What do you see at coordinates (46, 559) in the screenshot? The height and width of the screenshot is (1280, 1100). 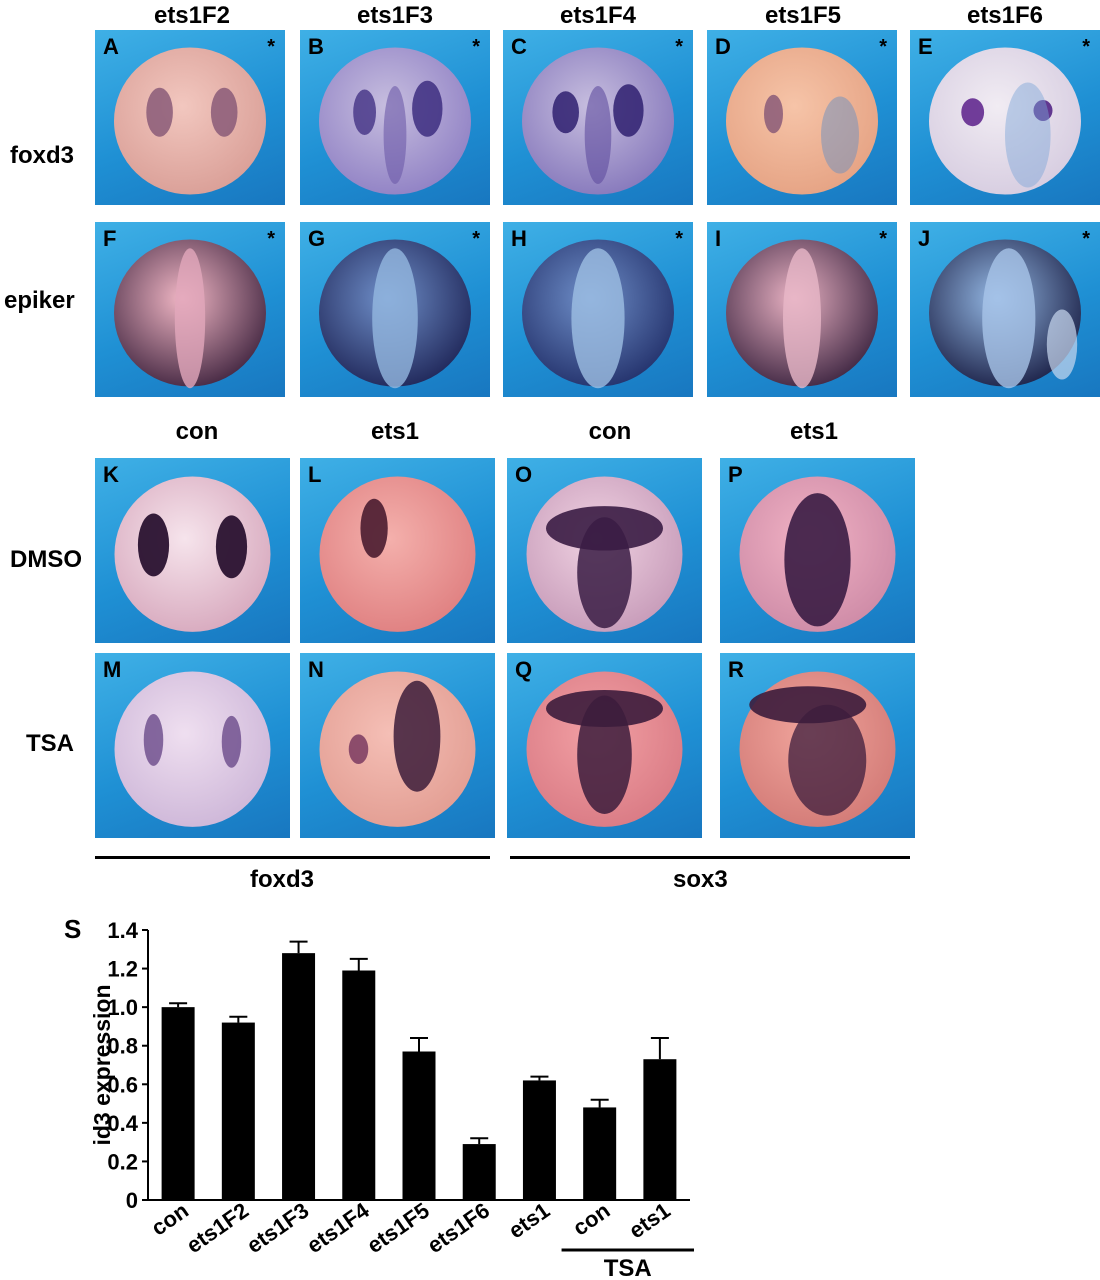 I see `row-header: DMSO` at bounding box center [46, 559].